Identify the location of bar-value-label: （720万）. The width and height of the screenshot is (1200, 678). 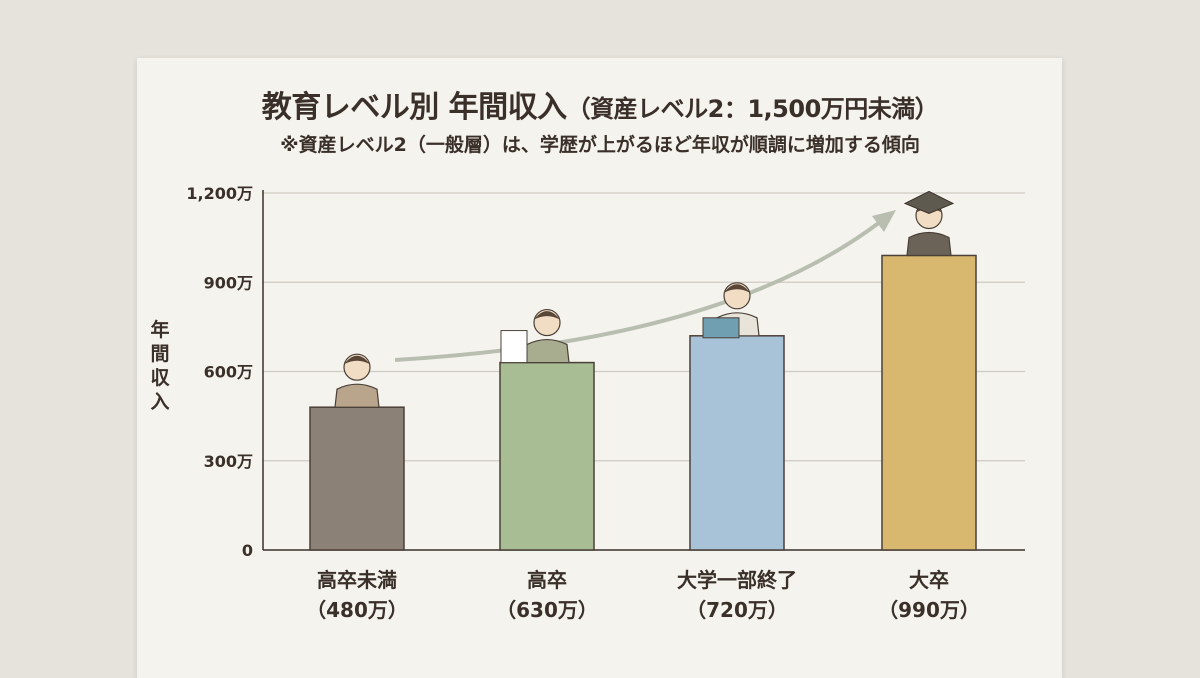
(737, 610).